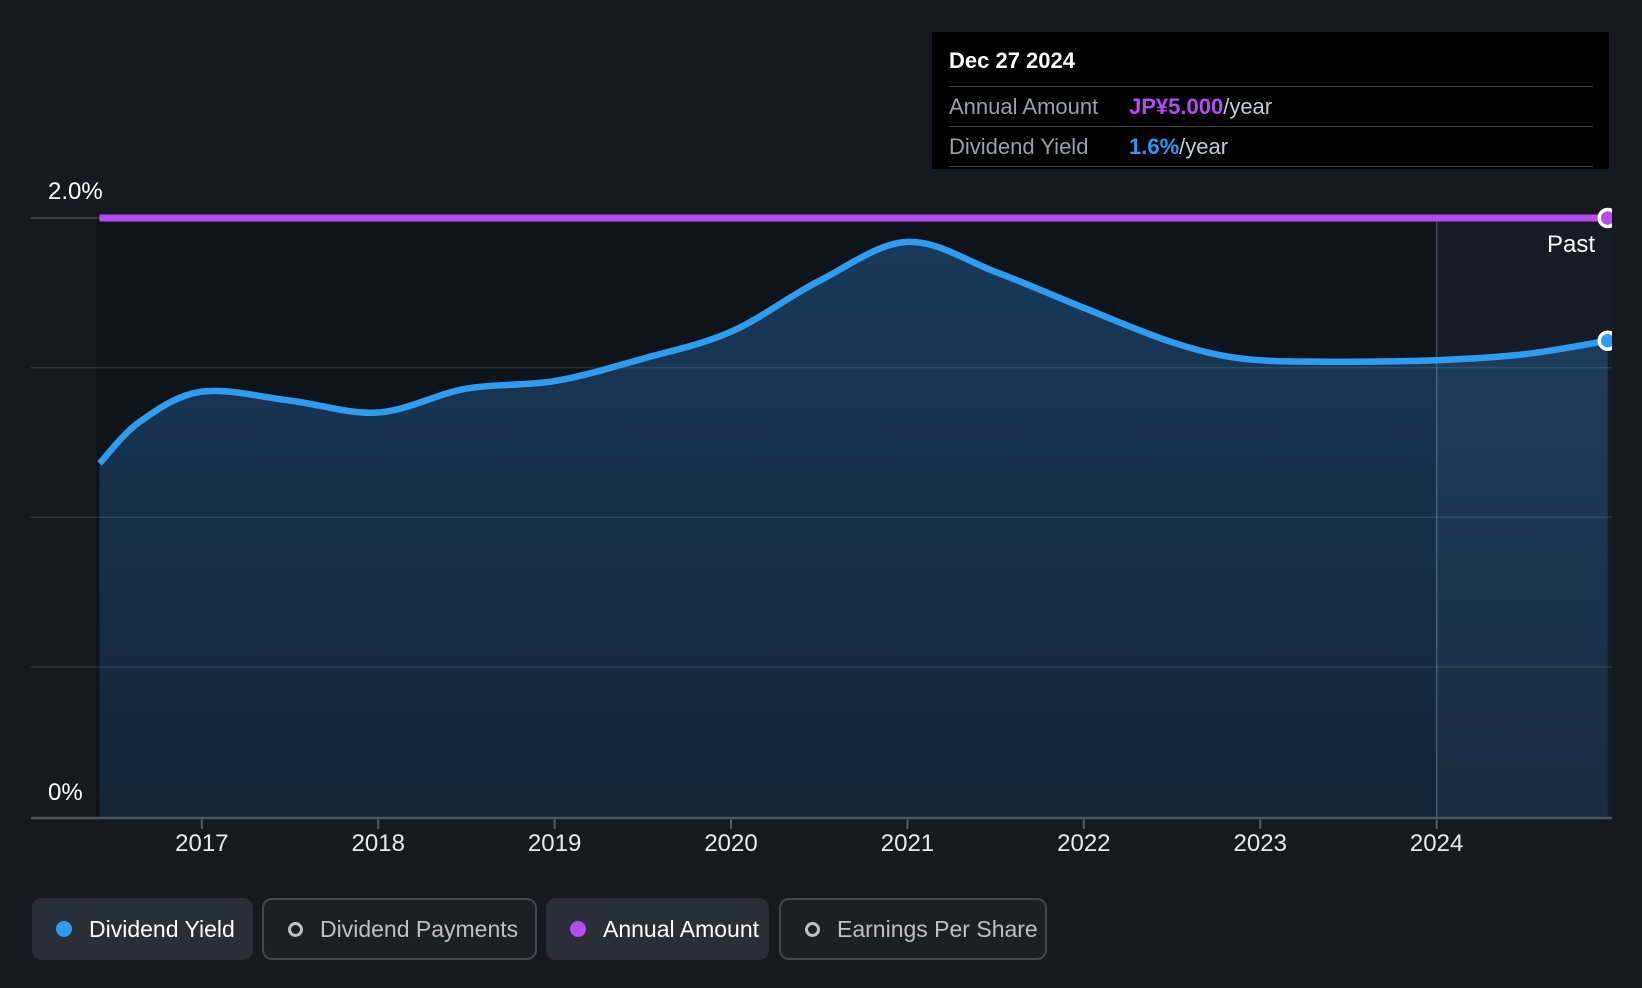 The height and width of the screenshot is (988, 1642). Describe the element at coordinates (75, 191) in the screenshot. I see `y-axis-label-top: 2.0%` at that location.